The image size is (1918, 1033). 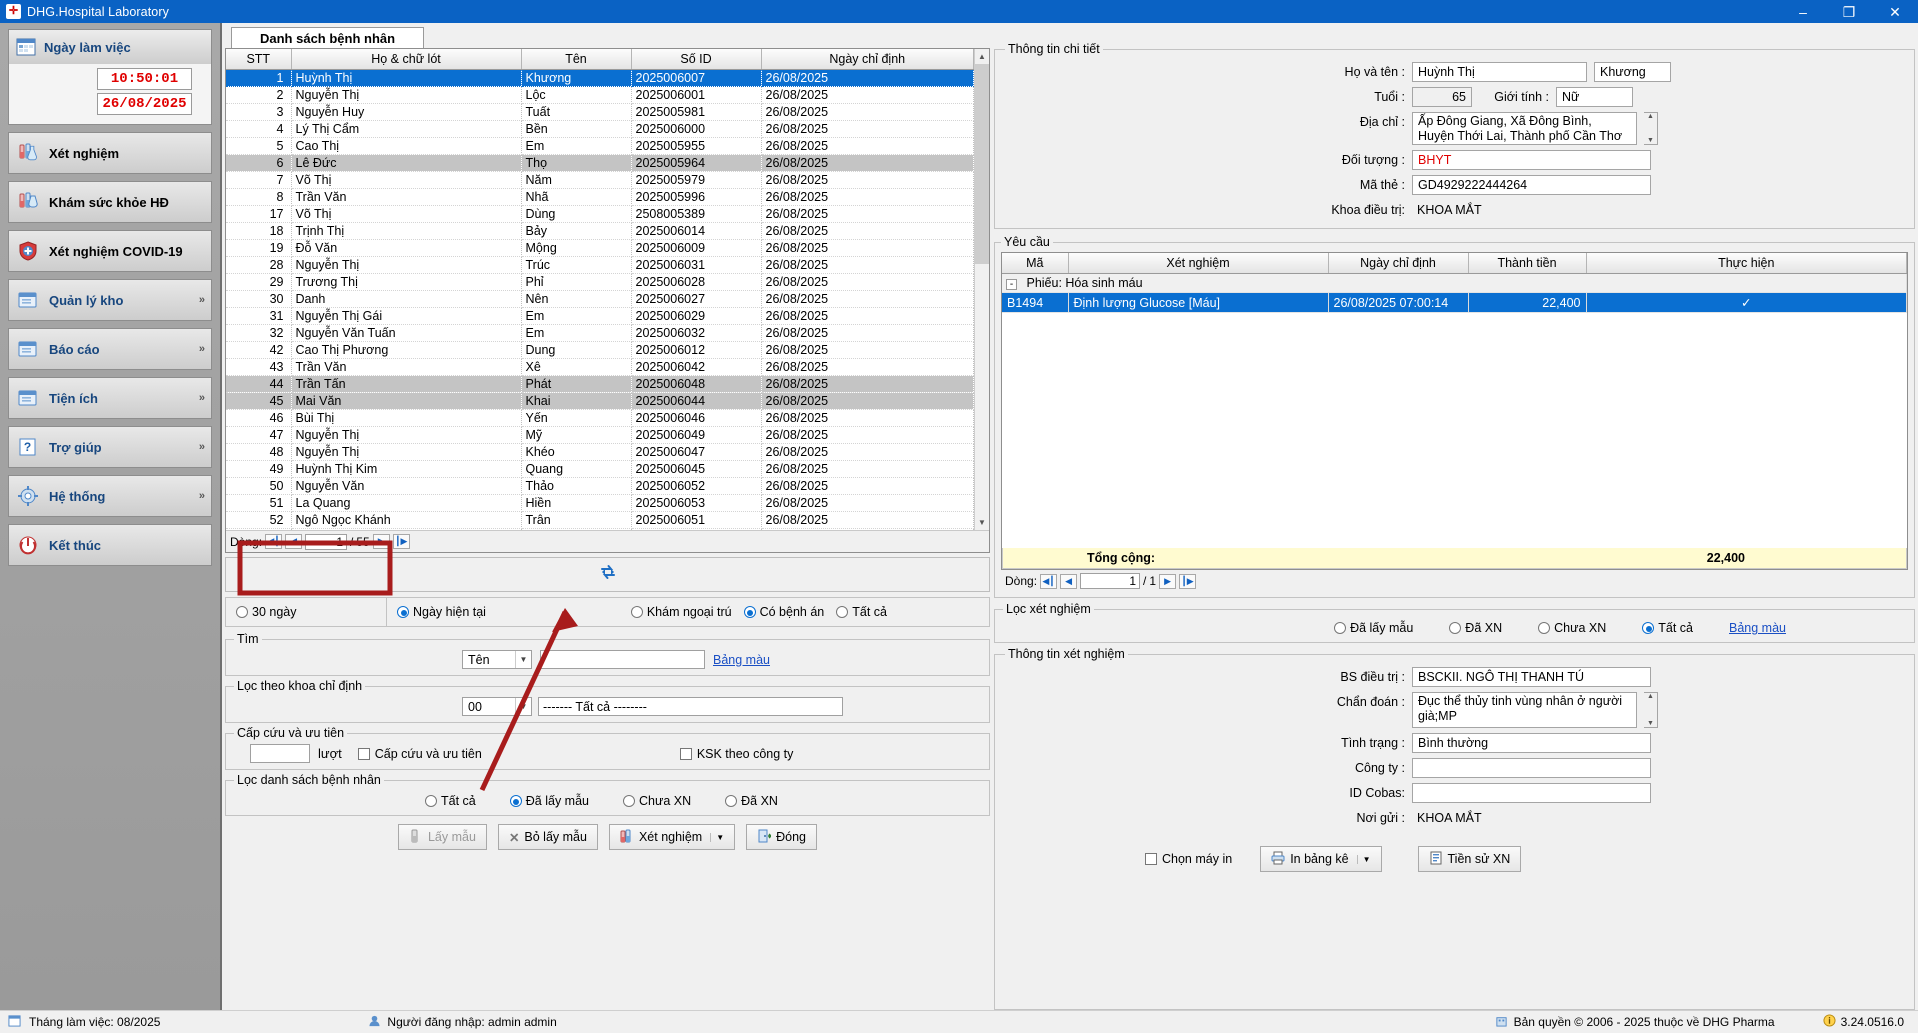 I want to click on table-row: 49 Huỳnh Thị Kim Quang 2025006045 26/08/2025, so click(x=600, y=469).